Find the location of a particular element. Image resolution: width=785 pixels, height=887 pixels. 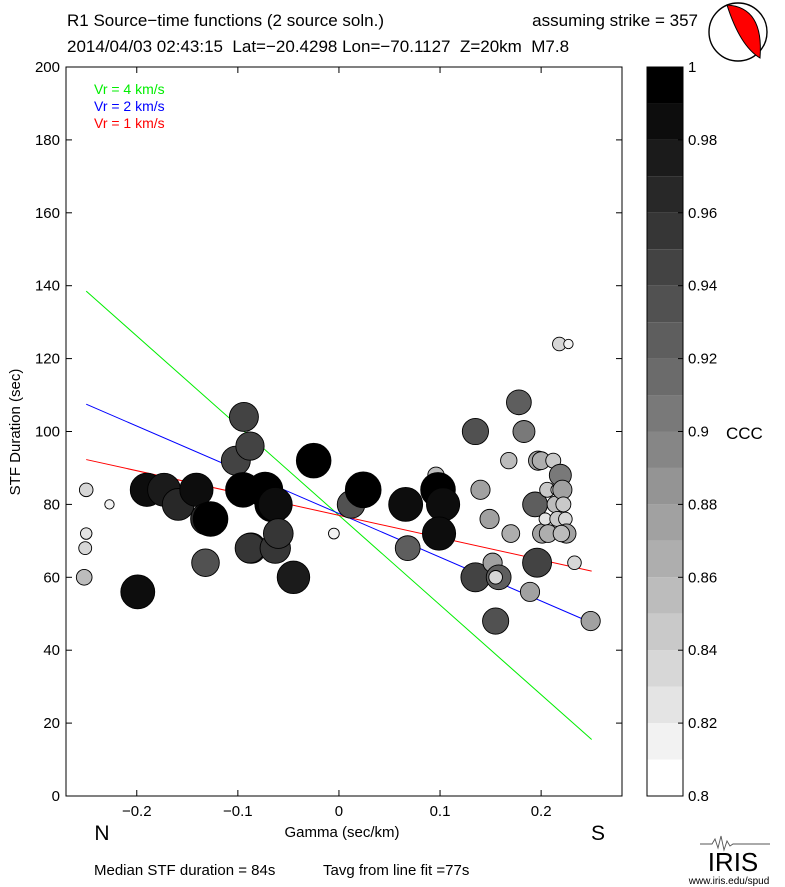

colorbar-tick-label: 0.98 is located at coordinates (702, 140).